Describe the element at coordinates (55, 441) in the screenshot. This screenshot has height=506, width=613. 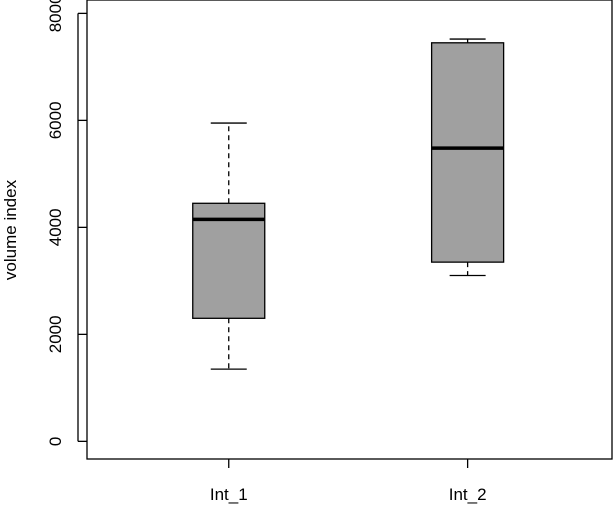
I see `y-tick-label: 0` at that location.